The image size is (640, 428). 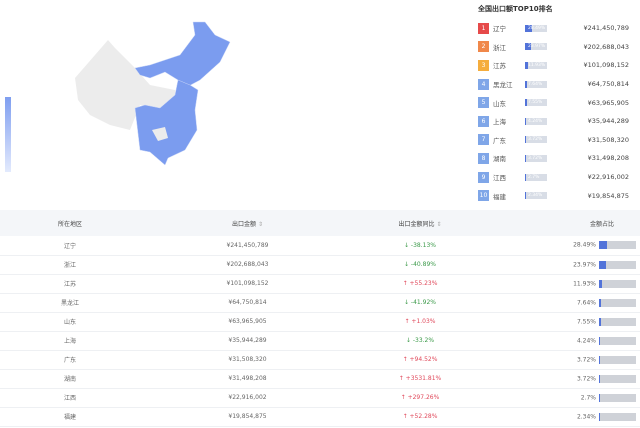 What do you see at coordinates (606, 46) in the screenshot?
I see `export-amount: ¥202,688,043` at bounding box center [606, 46].